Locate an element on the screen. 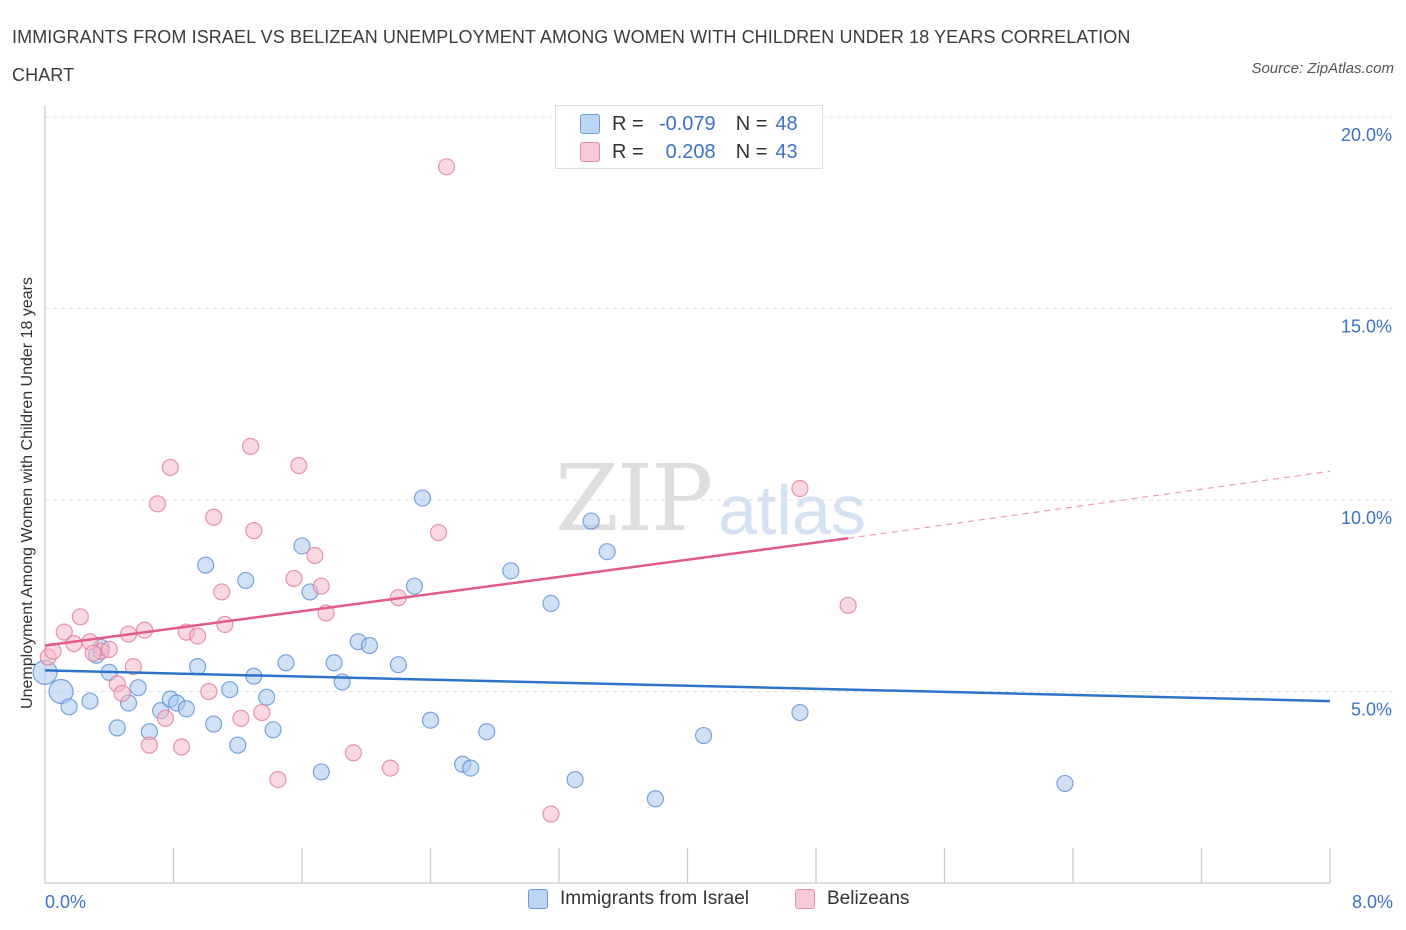 The width and height of the screenshot is (1406, 930). y-tick-label: 10.0% is located at coordinates (1366, 518).